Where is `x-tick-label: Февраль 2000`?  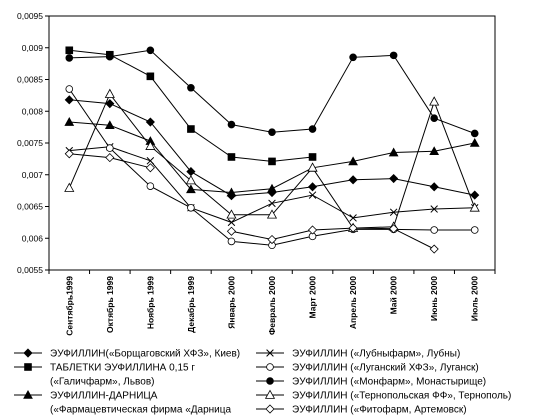
x-tick-label: Февраль 2000 is located at coordinates (272, 305).